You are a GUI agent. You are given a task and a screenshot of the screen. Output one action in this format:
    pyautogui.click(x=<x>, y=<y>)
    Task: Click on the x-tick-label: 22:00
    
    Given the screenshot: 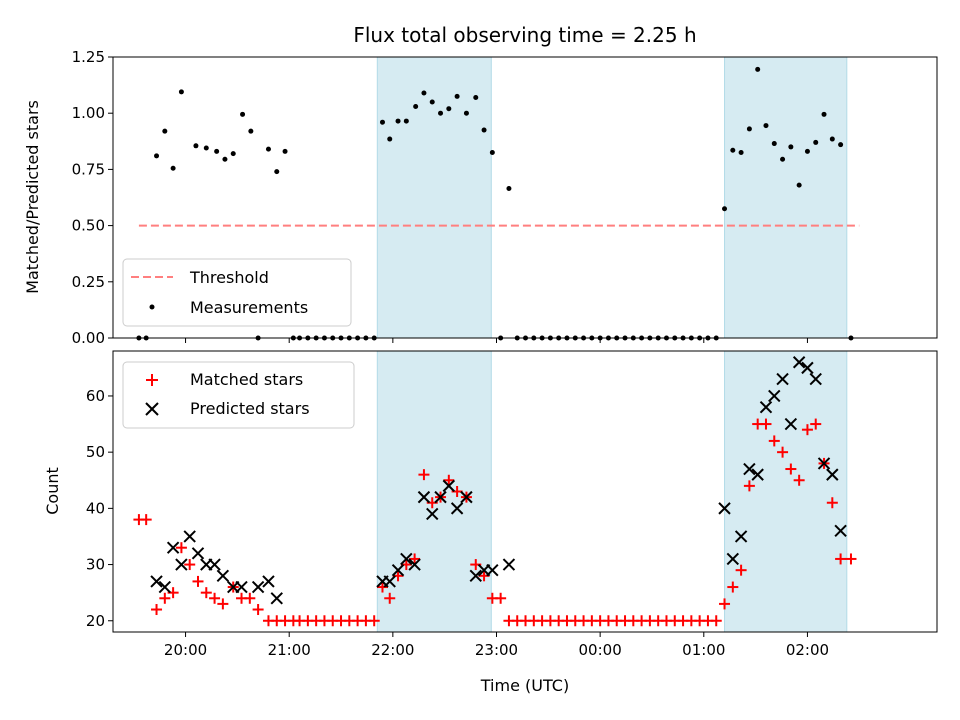 What is the action you would take?
    pyautogui.click(x=392, y=650)
    